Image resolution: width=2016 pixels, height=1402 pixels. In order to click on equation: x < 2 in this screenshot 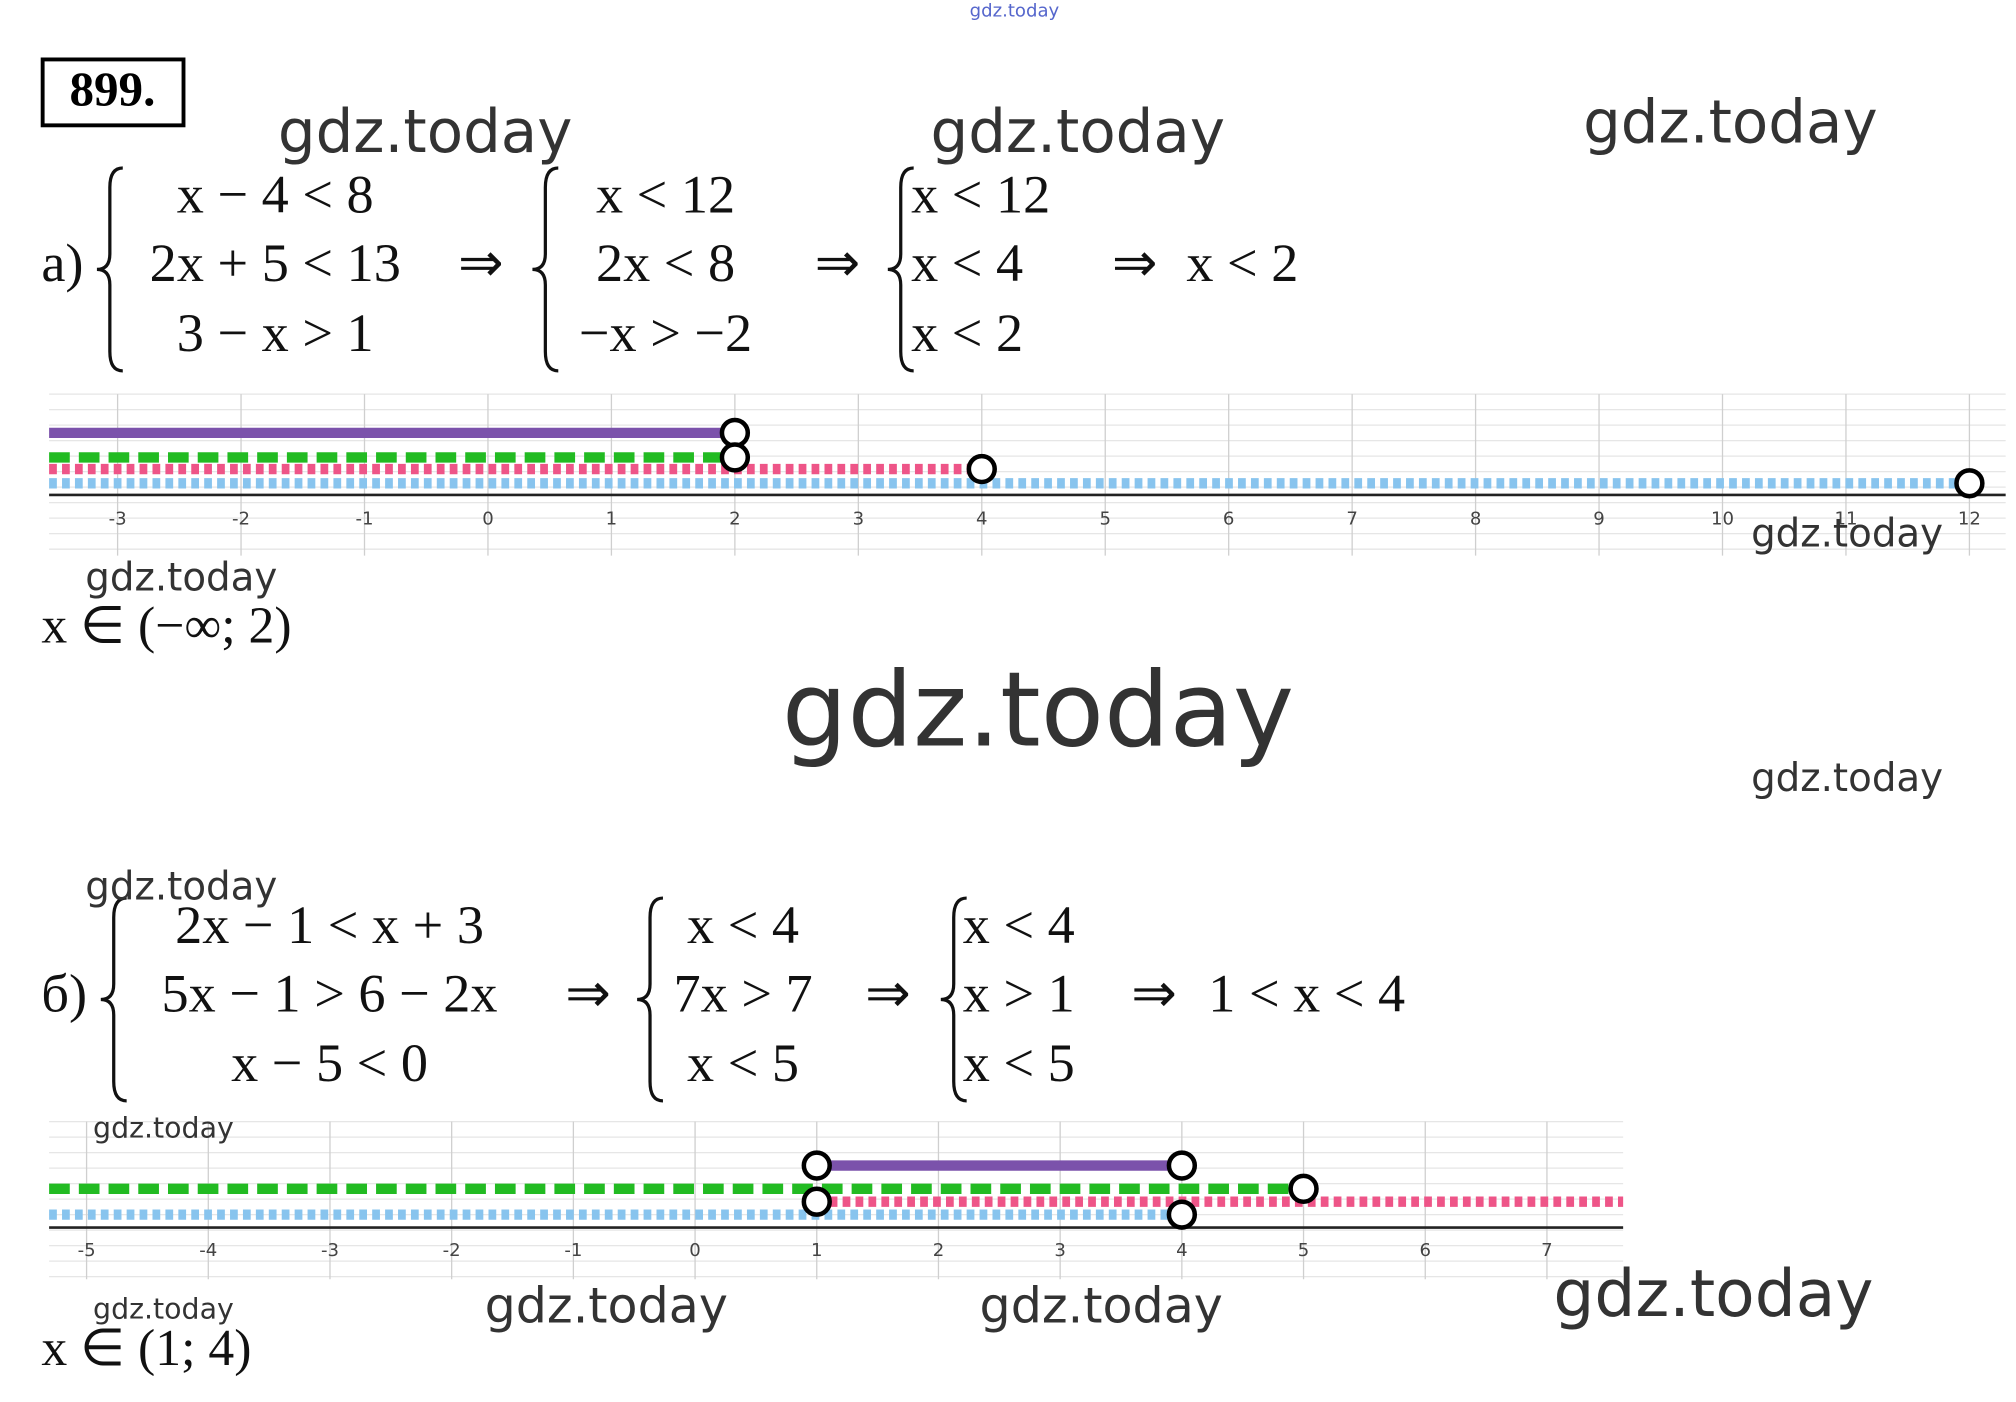, I will do `click(967, 333)`.